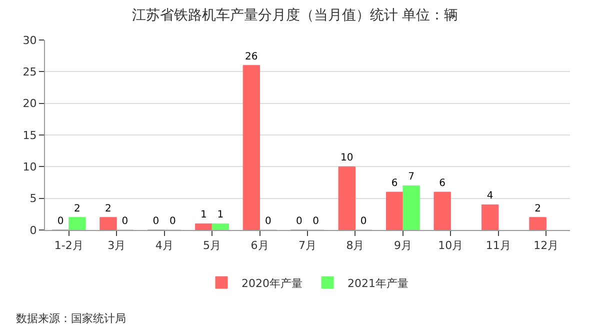 This screenshot has height=330, width=590. Describe the element at coordinates (29, 103) in the screenshot. I see `y-tick-label: 20` at that location.